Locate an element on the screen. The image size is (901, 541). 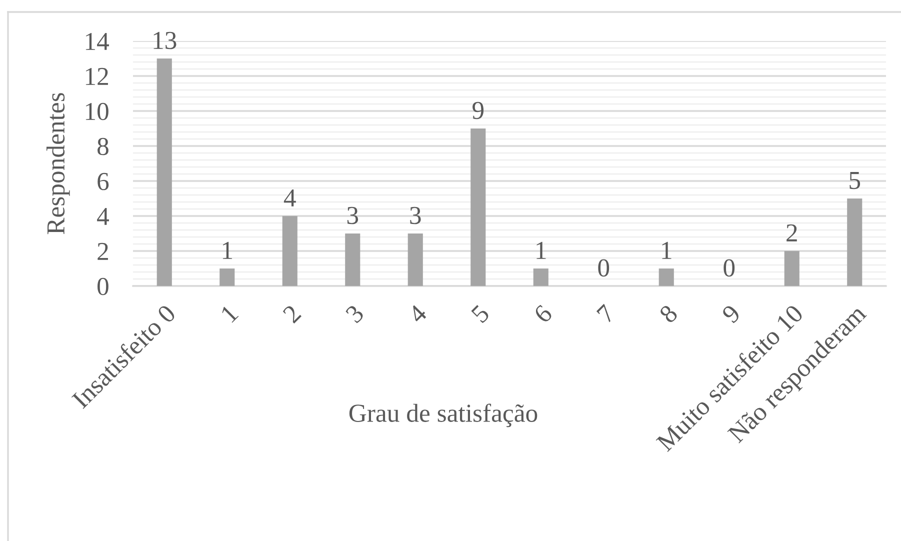
x-tick-label: 9 is located at coordinates (731, 314).